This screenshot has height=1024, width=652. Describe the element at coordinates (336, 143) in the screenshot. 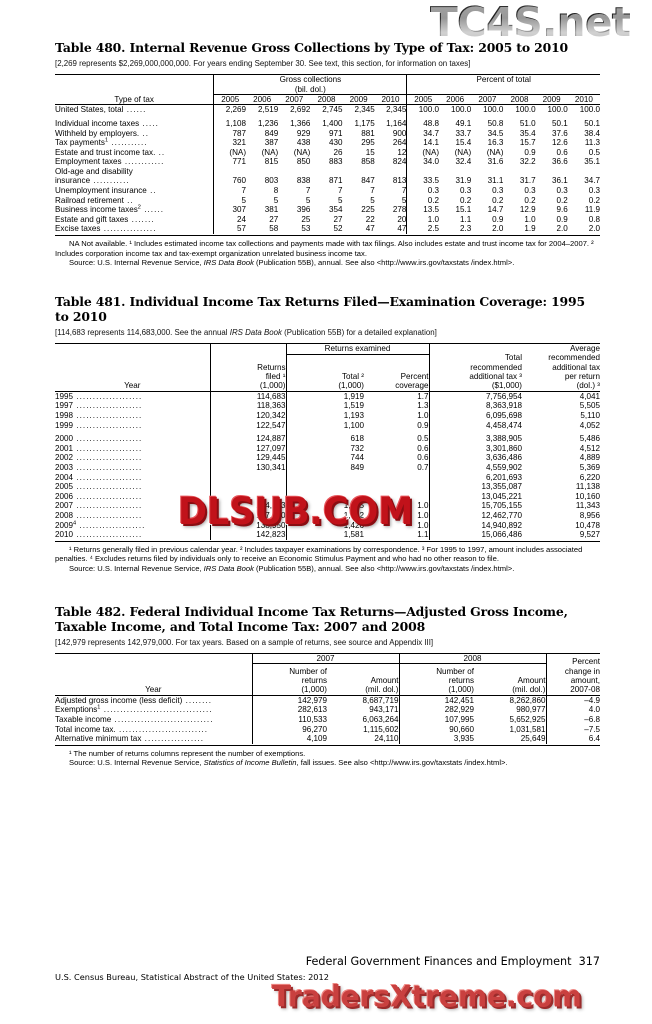

I see `data-cell: 430` at that location.